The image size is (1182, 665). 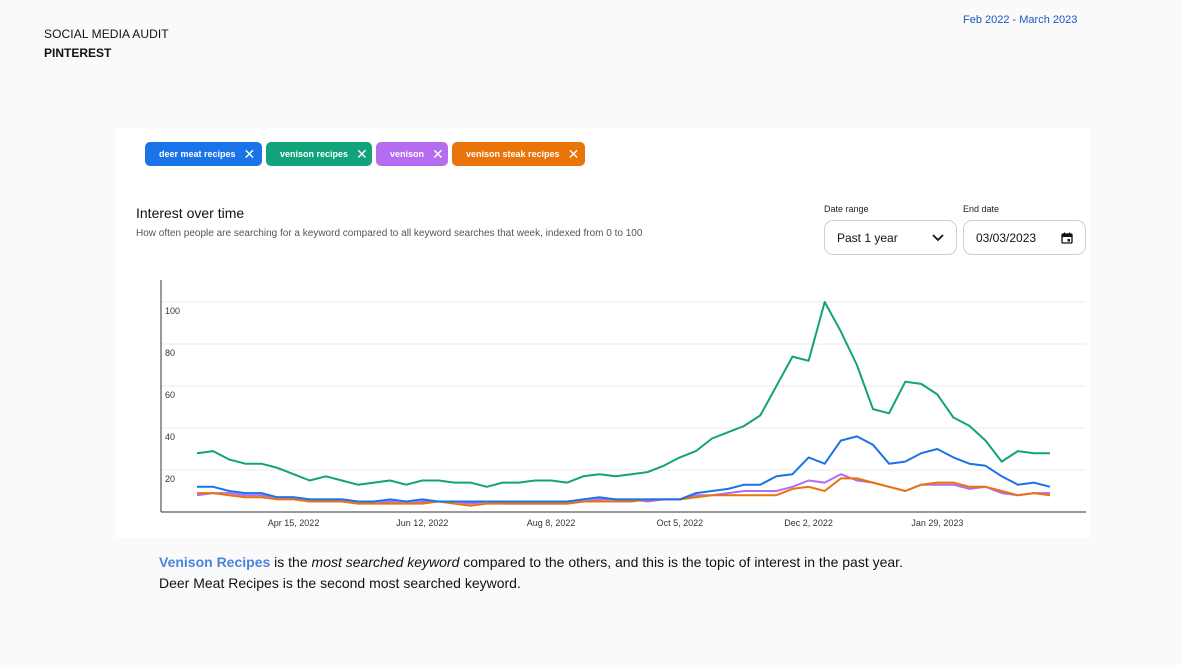 I want to click on caption-highlight: Venison Recipes, so click(x=215, y=562).